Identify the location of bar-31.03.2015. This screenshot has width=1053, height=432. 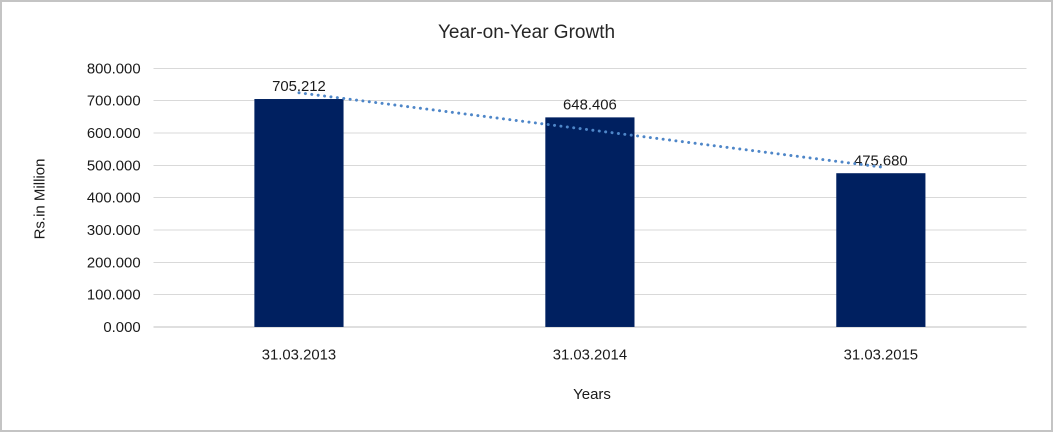
(881, 250).